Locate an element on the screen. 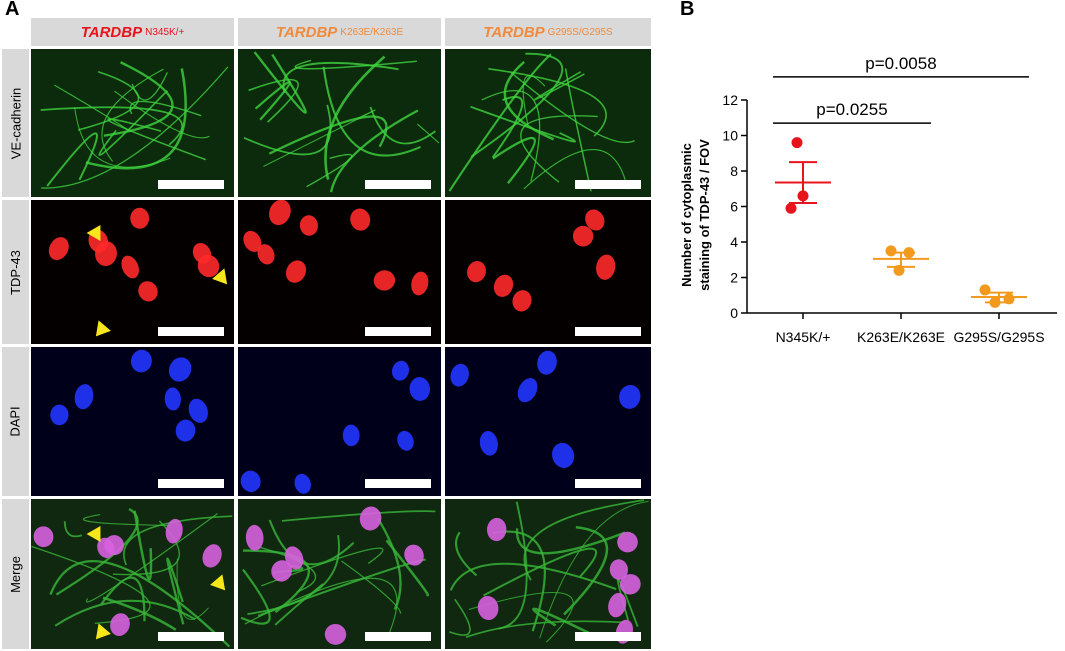 Image resolution: width=1065 pixels, height=651 pixels. x-tick-label: N345K/+ is located at coordinates (803, 337).